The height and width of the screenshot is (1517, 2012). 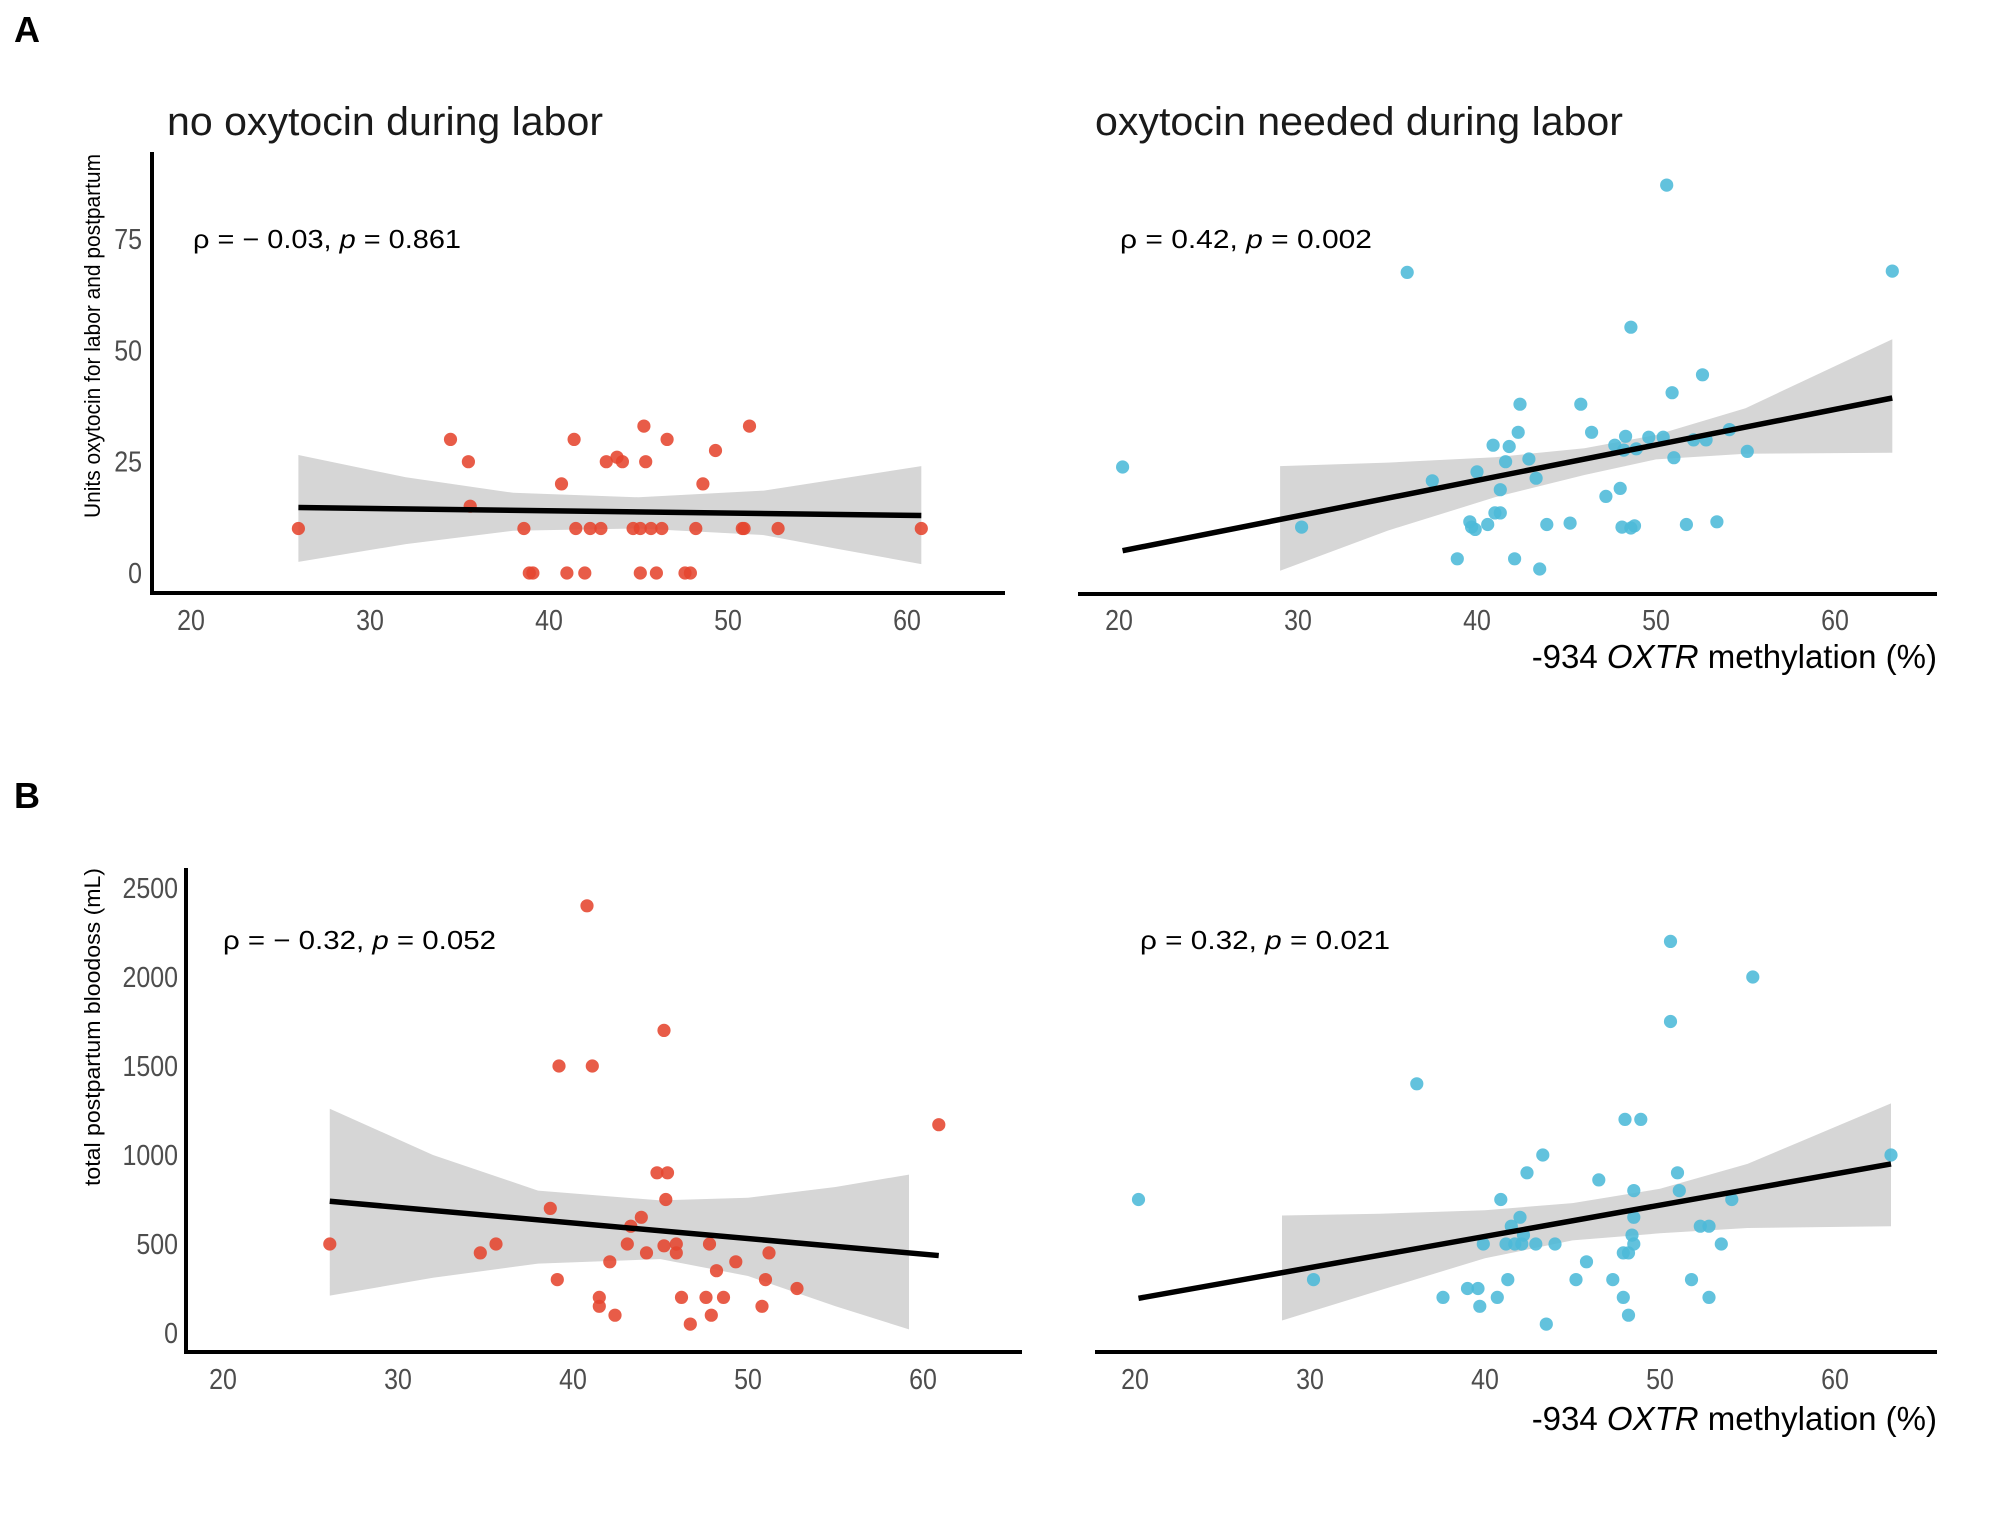 I want to click on panel-b-oxytocin-needed: 20 30 40 50 60 ρ = 0.32, p = 0.021, so click(x=1516, y=1160).